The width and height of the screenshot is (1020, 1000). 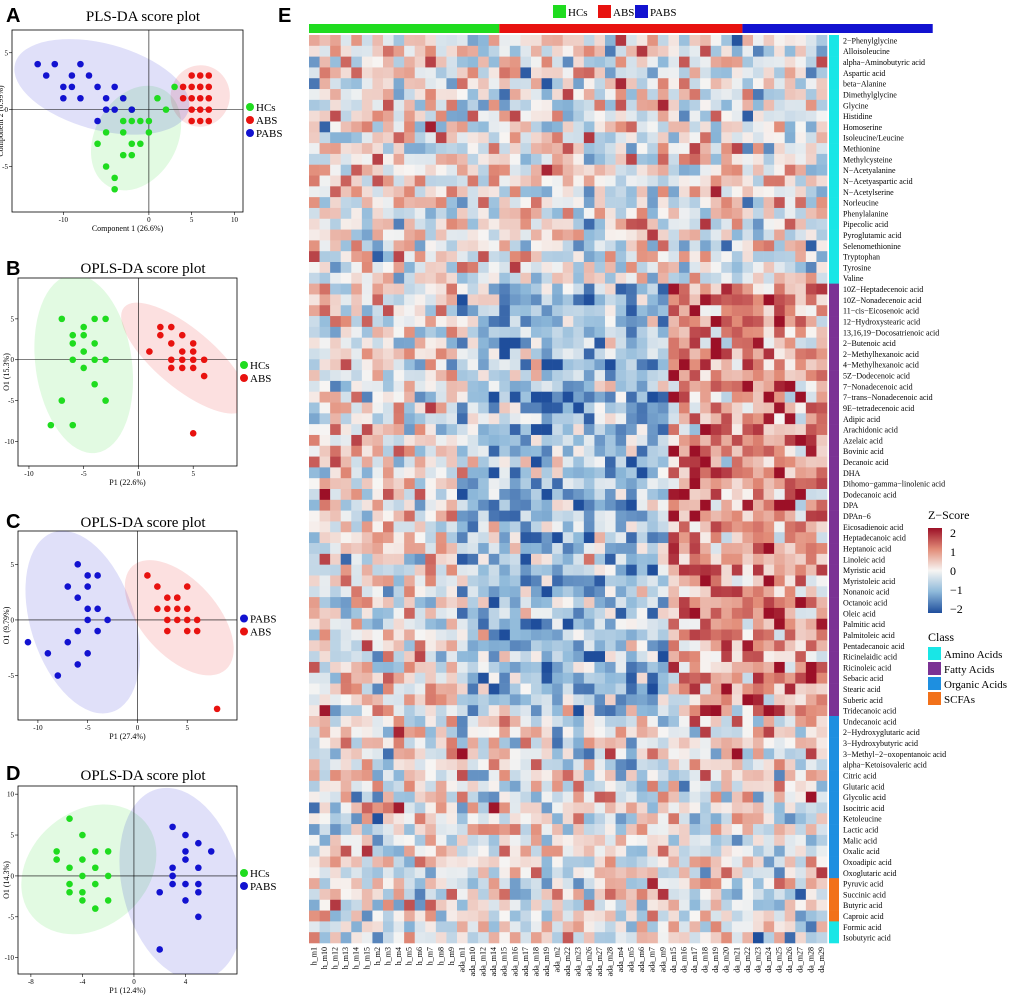 I want to click on column-label: da_m18, so click(x=705, y=960).